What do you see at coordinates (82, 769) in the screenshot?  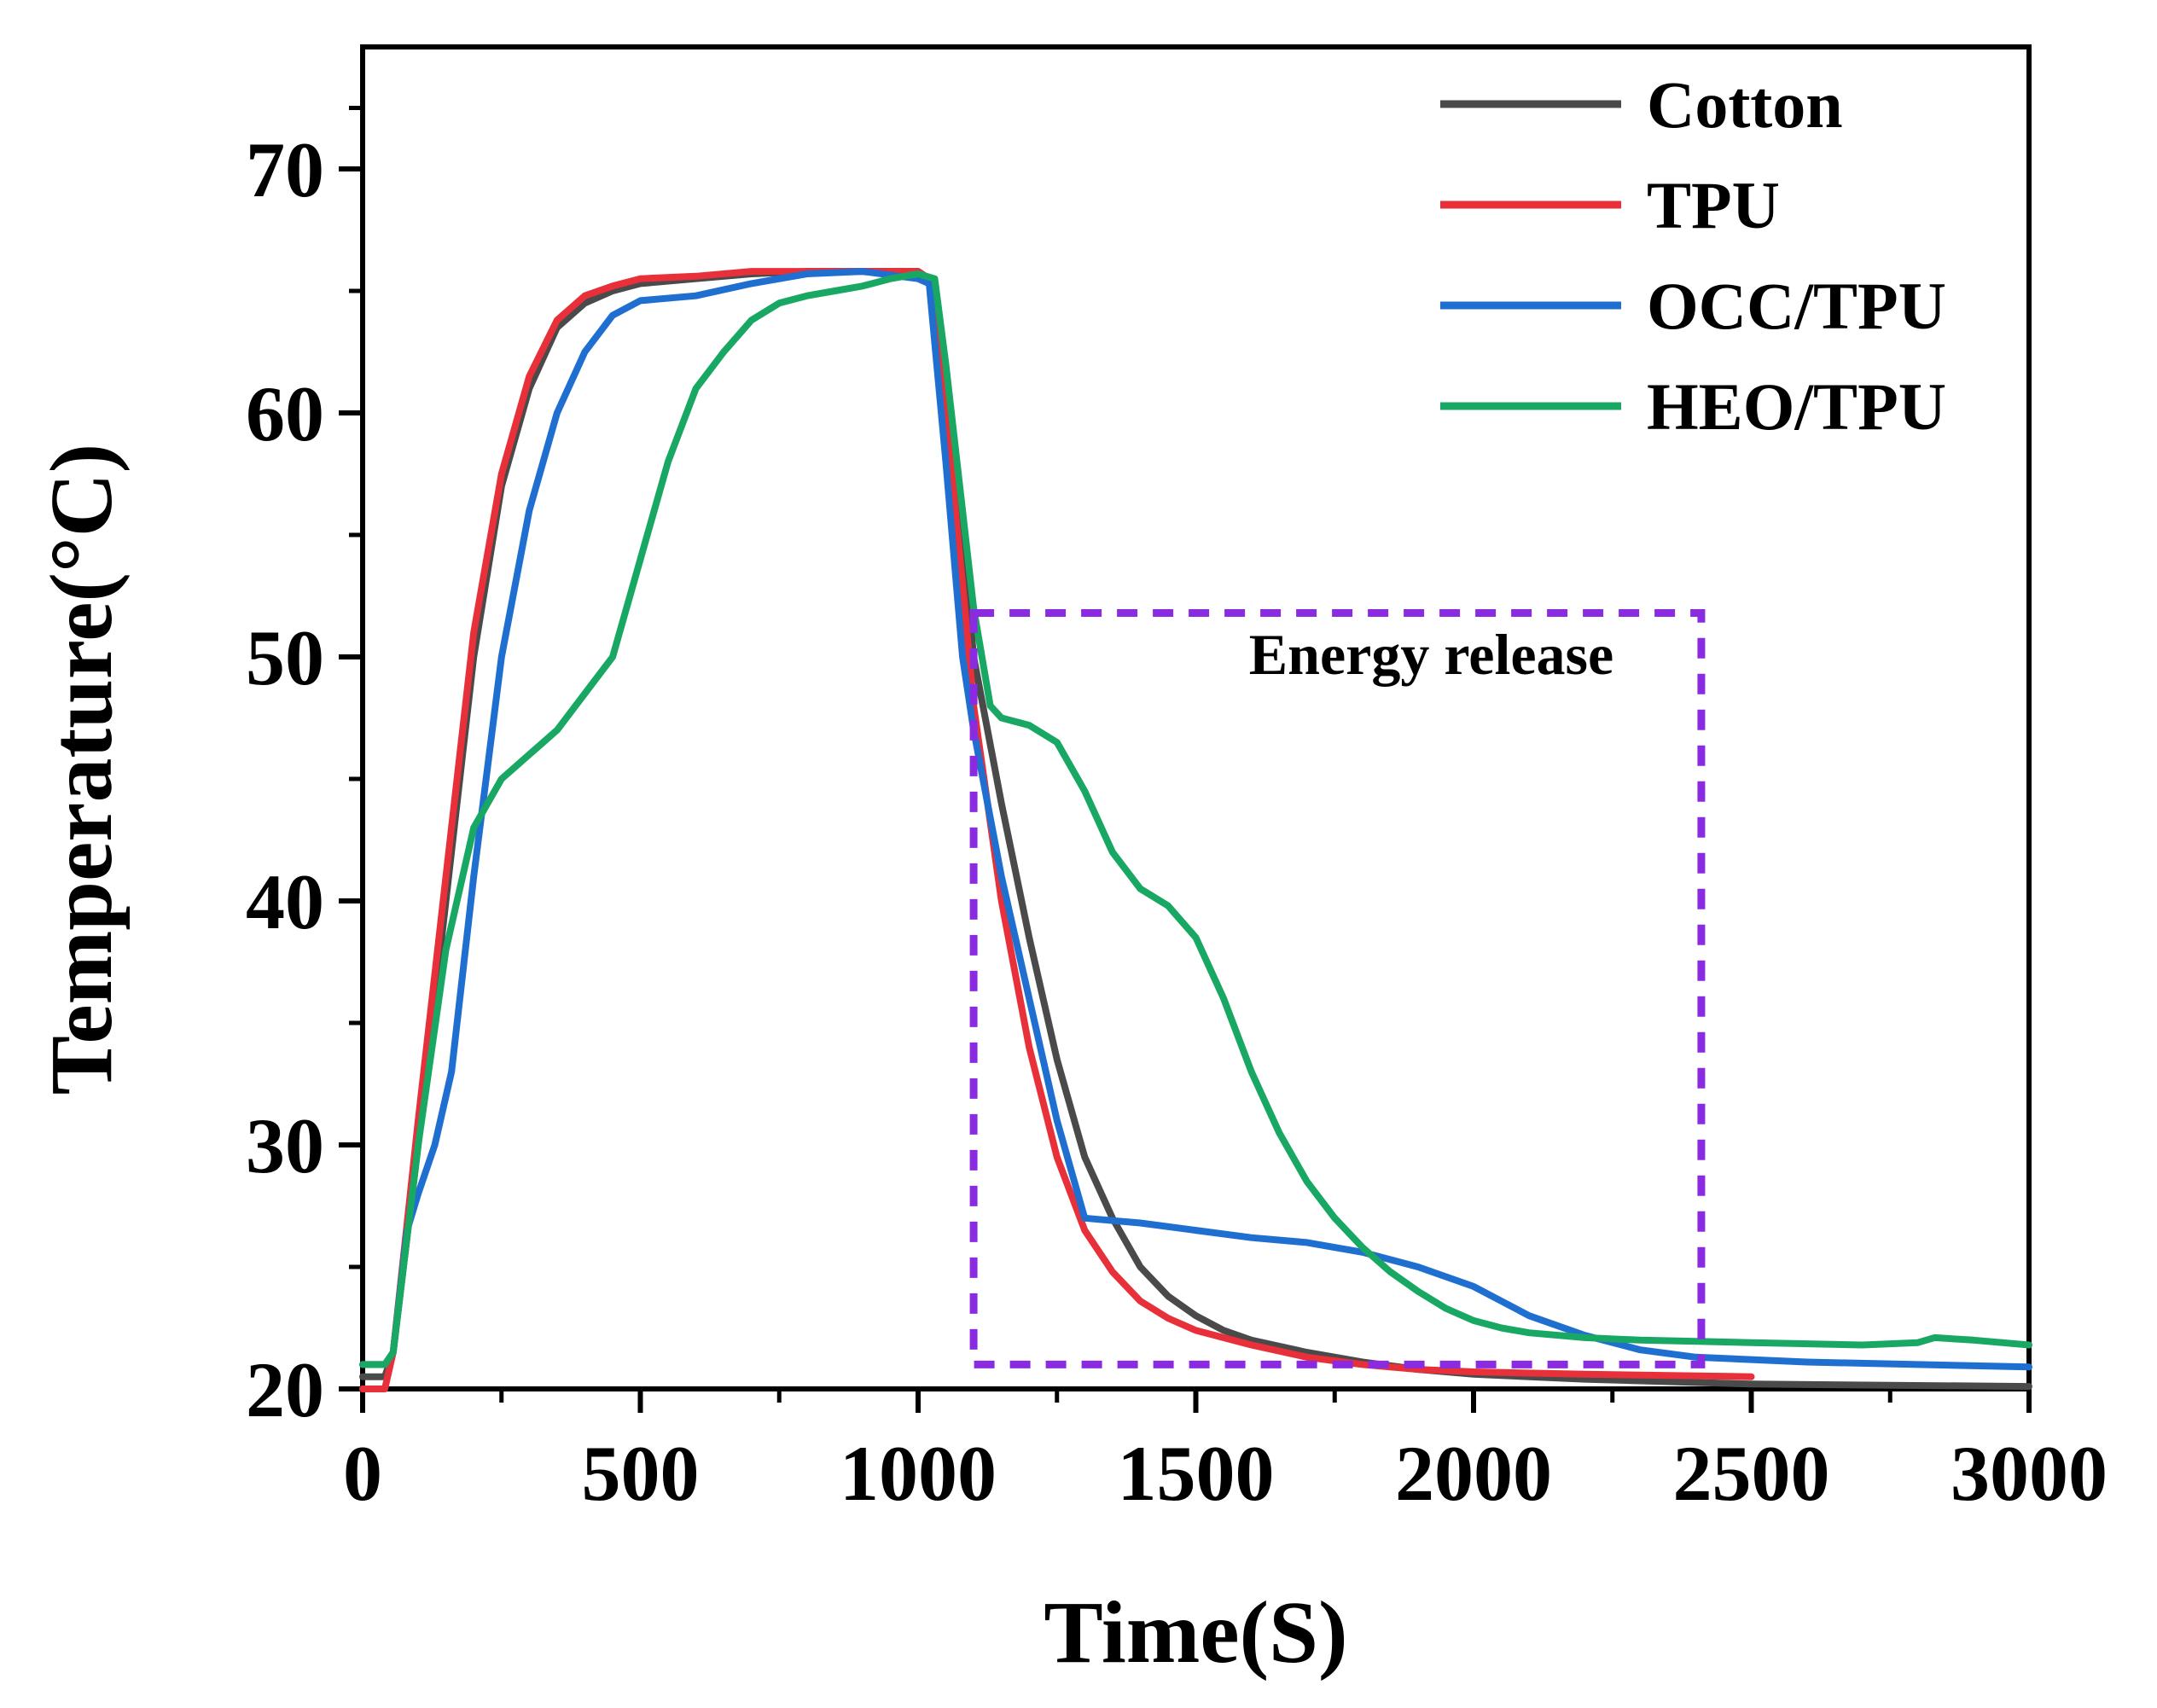 I see `y-axis-title: Temperature(°C)` at bounding box center [82, 769].